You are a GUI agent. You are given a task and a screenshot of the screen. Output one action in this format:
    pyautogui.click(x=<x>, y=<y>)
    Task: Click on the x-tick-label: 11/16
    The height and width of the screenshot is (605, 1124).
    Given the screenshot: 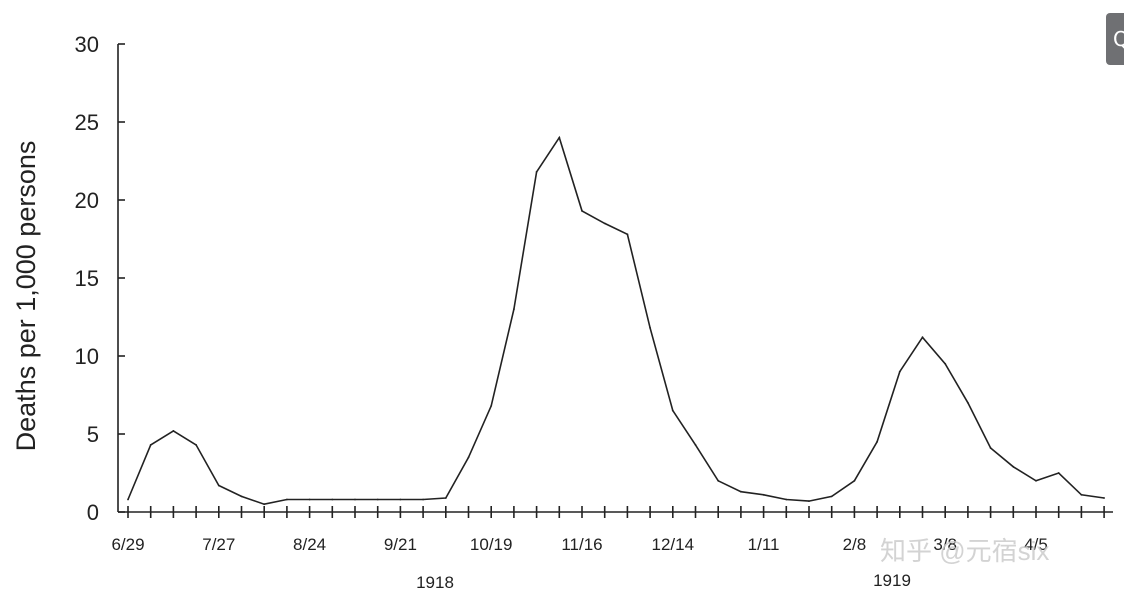 What is the action you would take?
    pyautogui.click(x=581, y=544)
    